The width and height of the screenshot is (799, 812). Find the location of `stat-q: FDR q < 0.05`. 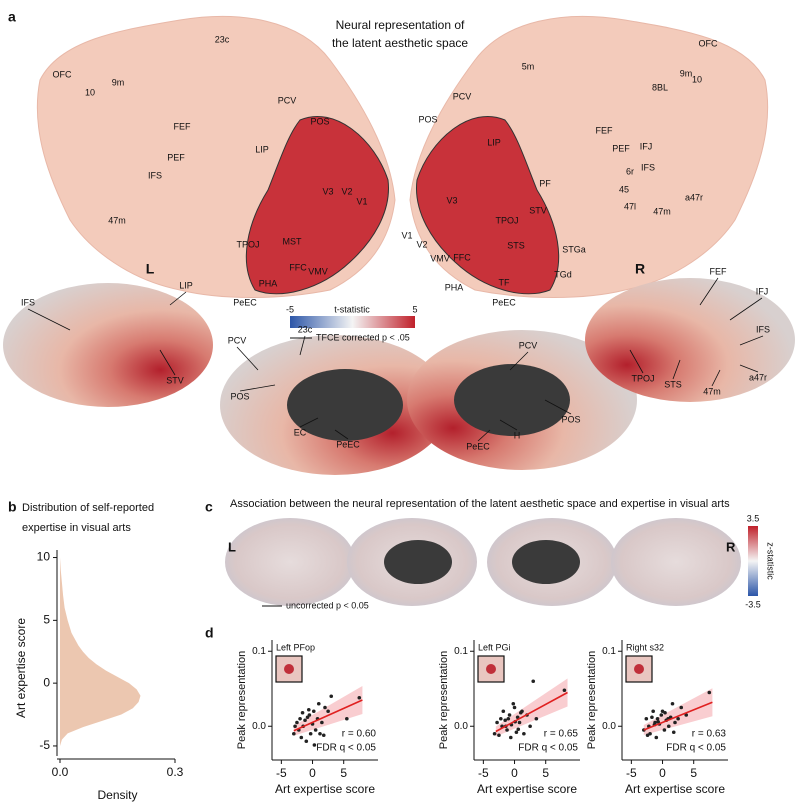

stat-q: FDR q < 0.05 is located at coordinates (548, 748).